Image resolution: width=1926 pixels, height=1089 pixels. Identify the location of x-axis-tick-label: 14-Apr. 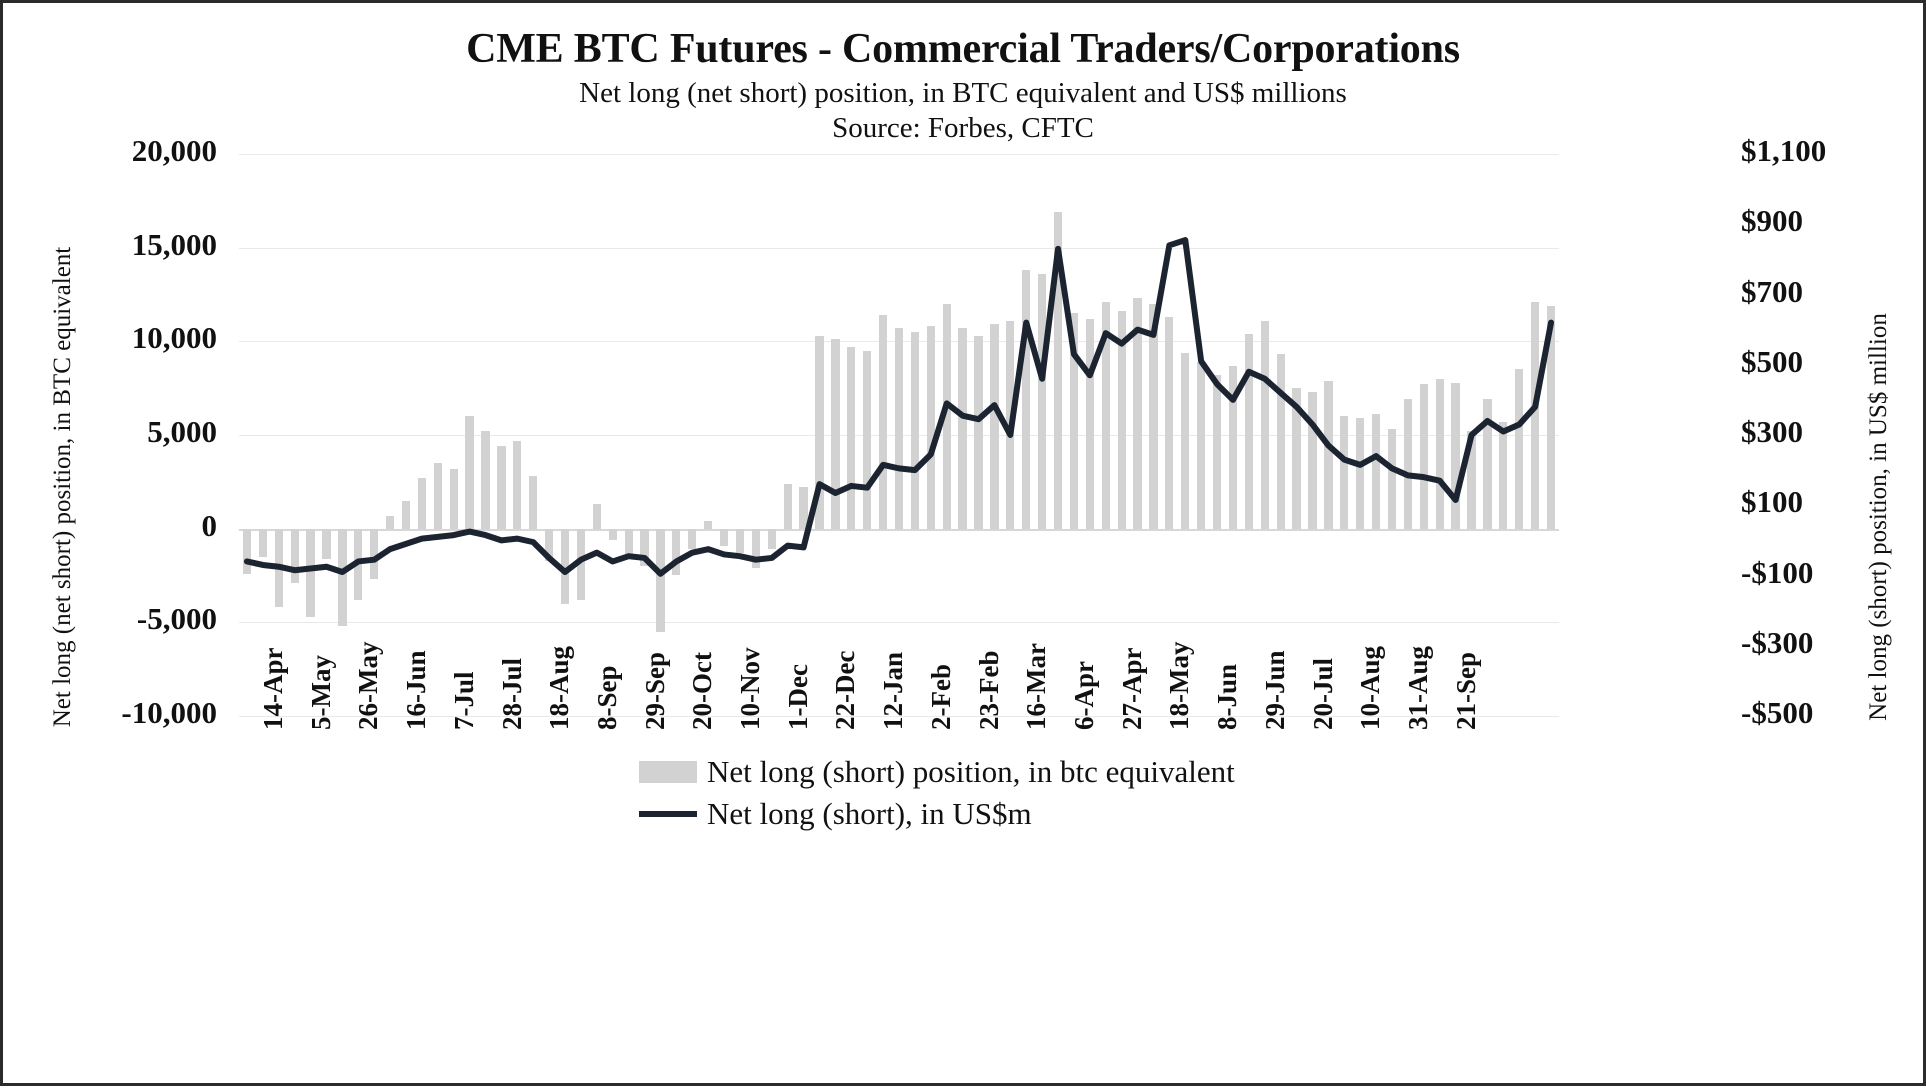
(272, 689).